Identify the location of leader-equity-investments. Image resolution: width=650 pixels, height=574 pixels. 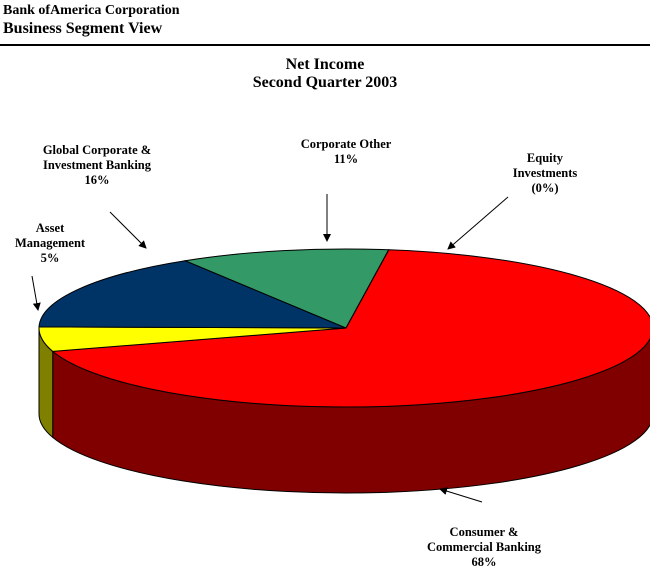
(478, 223).